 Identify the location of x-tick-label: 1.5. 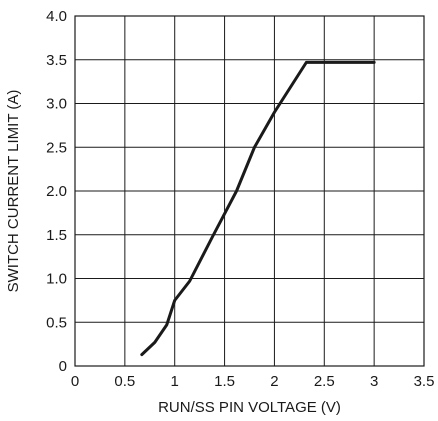
(224, 381).